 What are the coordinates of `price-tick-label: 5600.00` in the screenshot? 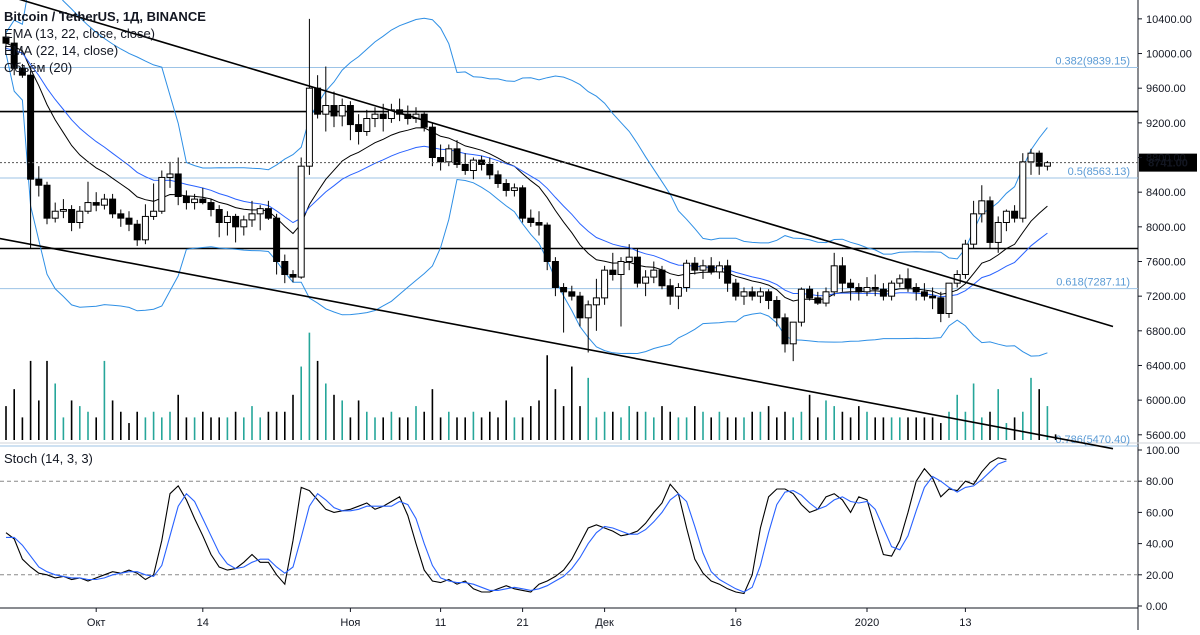 It's located at (1166, 436).